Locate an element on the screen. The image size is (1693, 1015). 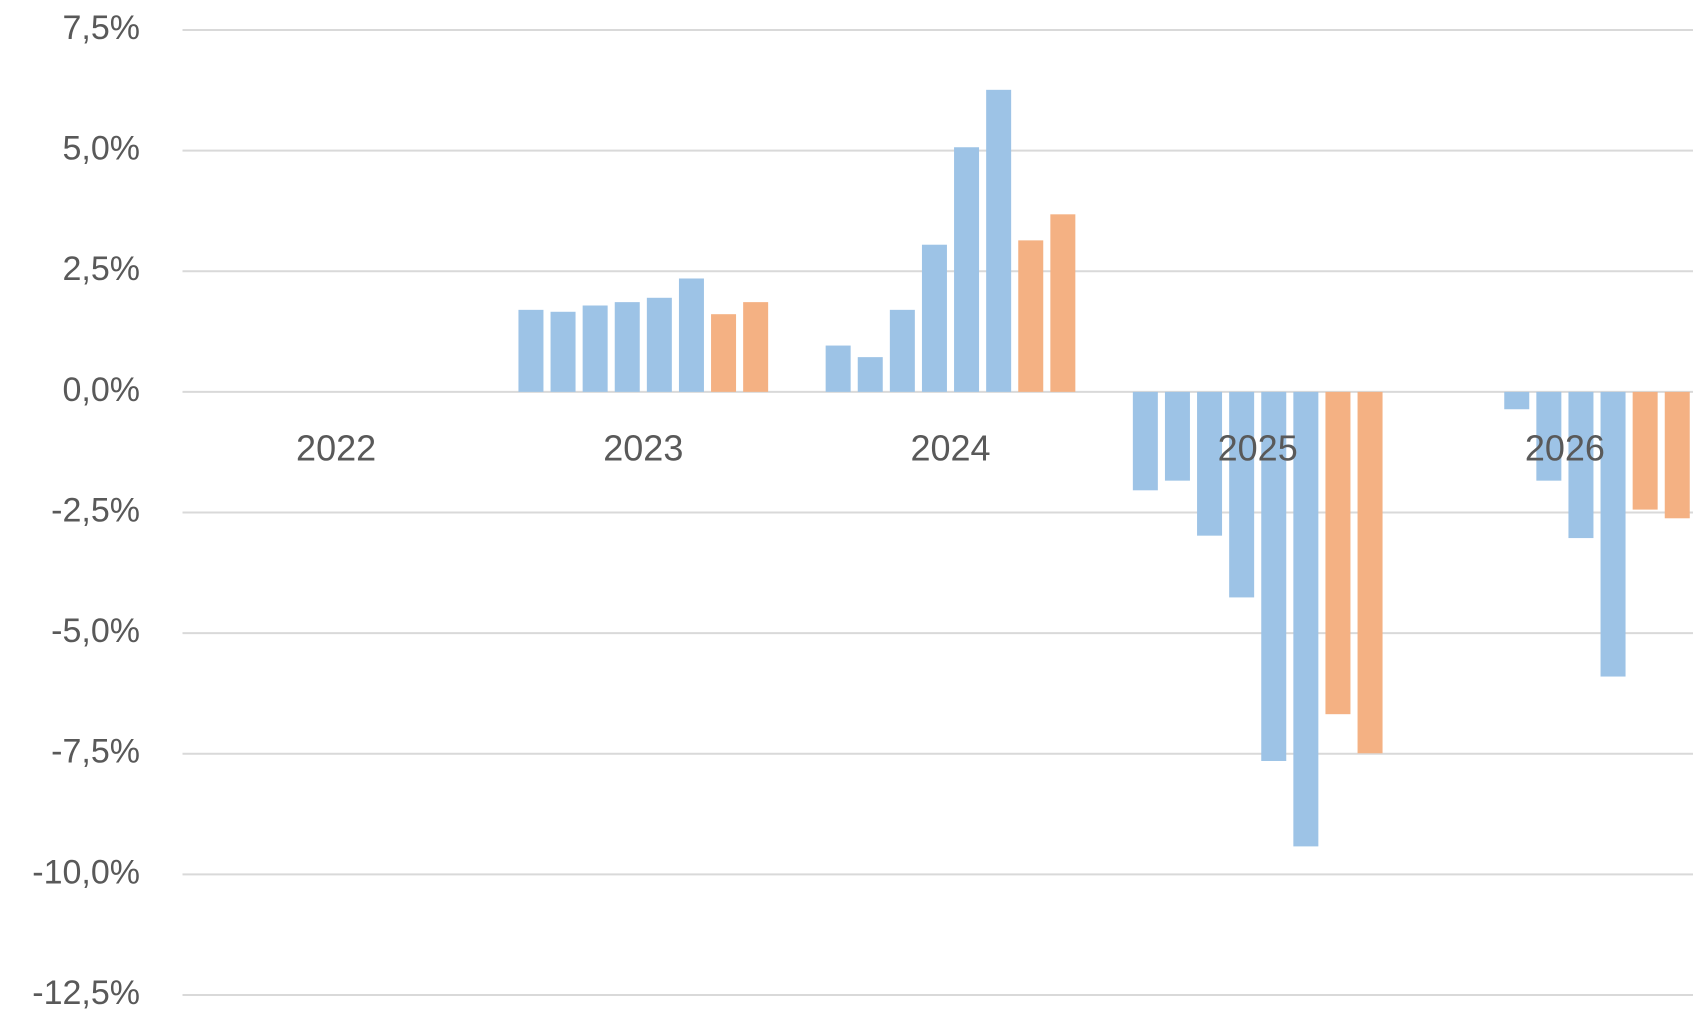
y-tick-label: 2,5% is located at coordinates (102, 269).